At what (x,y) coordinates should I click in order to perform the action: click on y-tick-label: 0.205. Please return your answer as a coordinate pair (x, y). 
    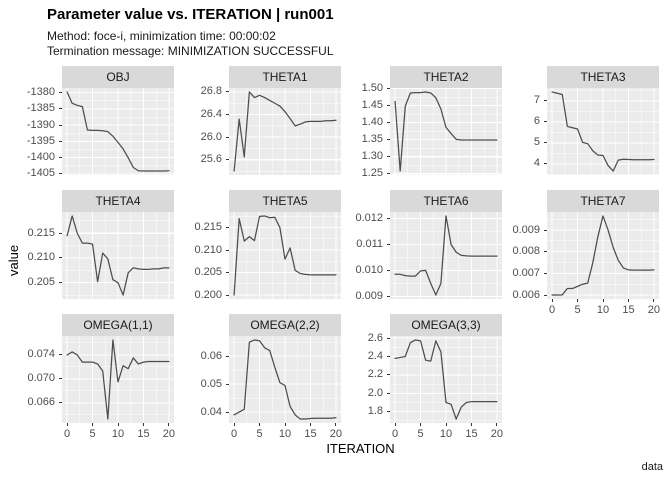
    Looking at the image, I should click on (208, 272).